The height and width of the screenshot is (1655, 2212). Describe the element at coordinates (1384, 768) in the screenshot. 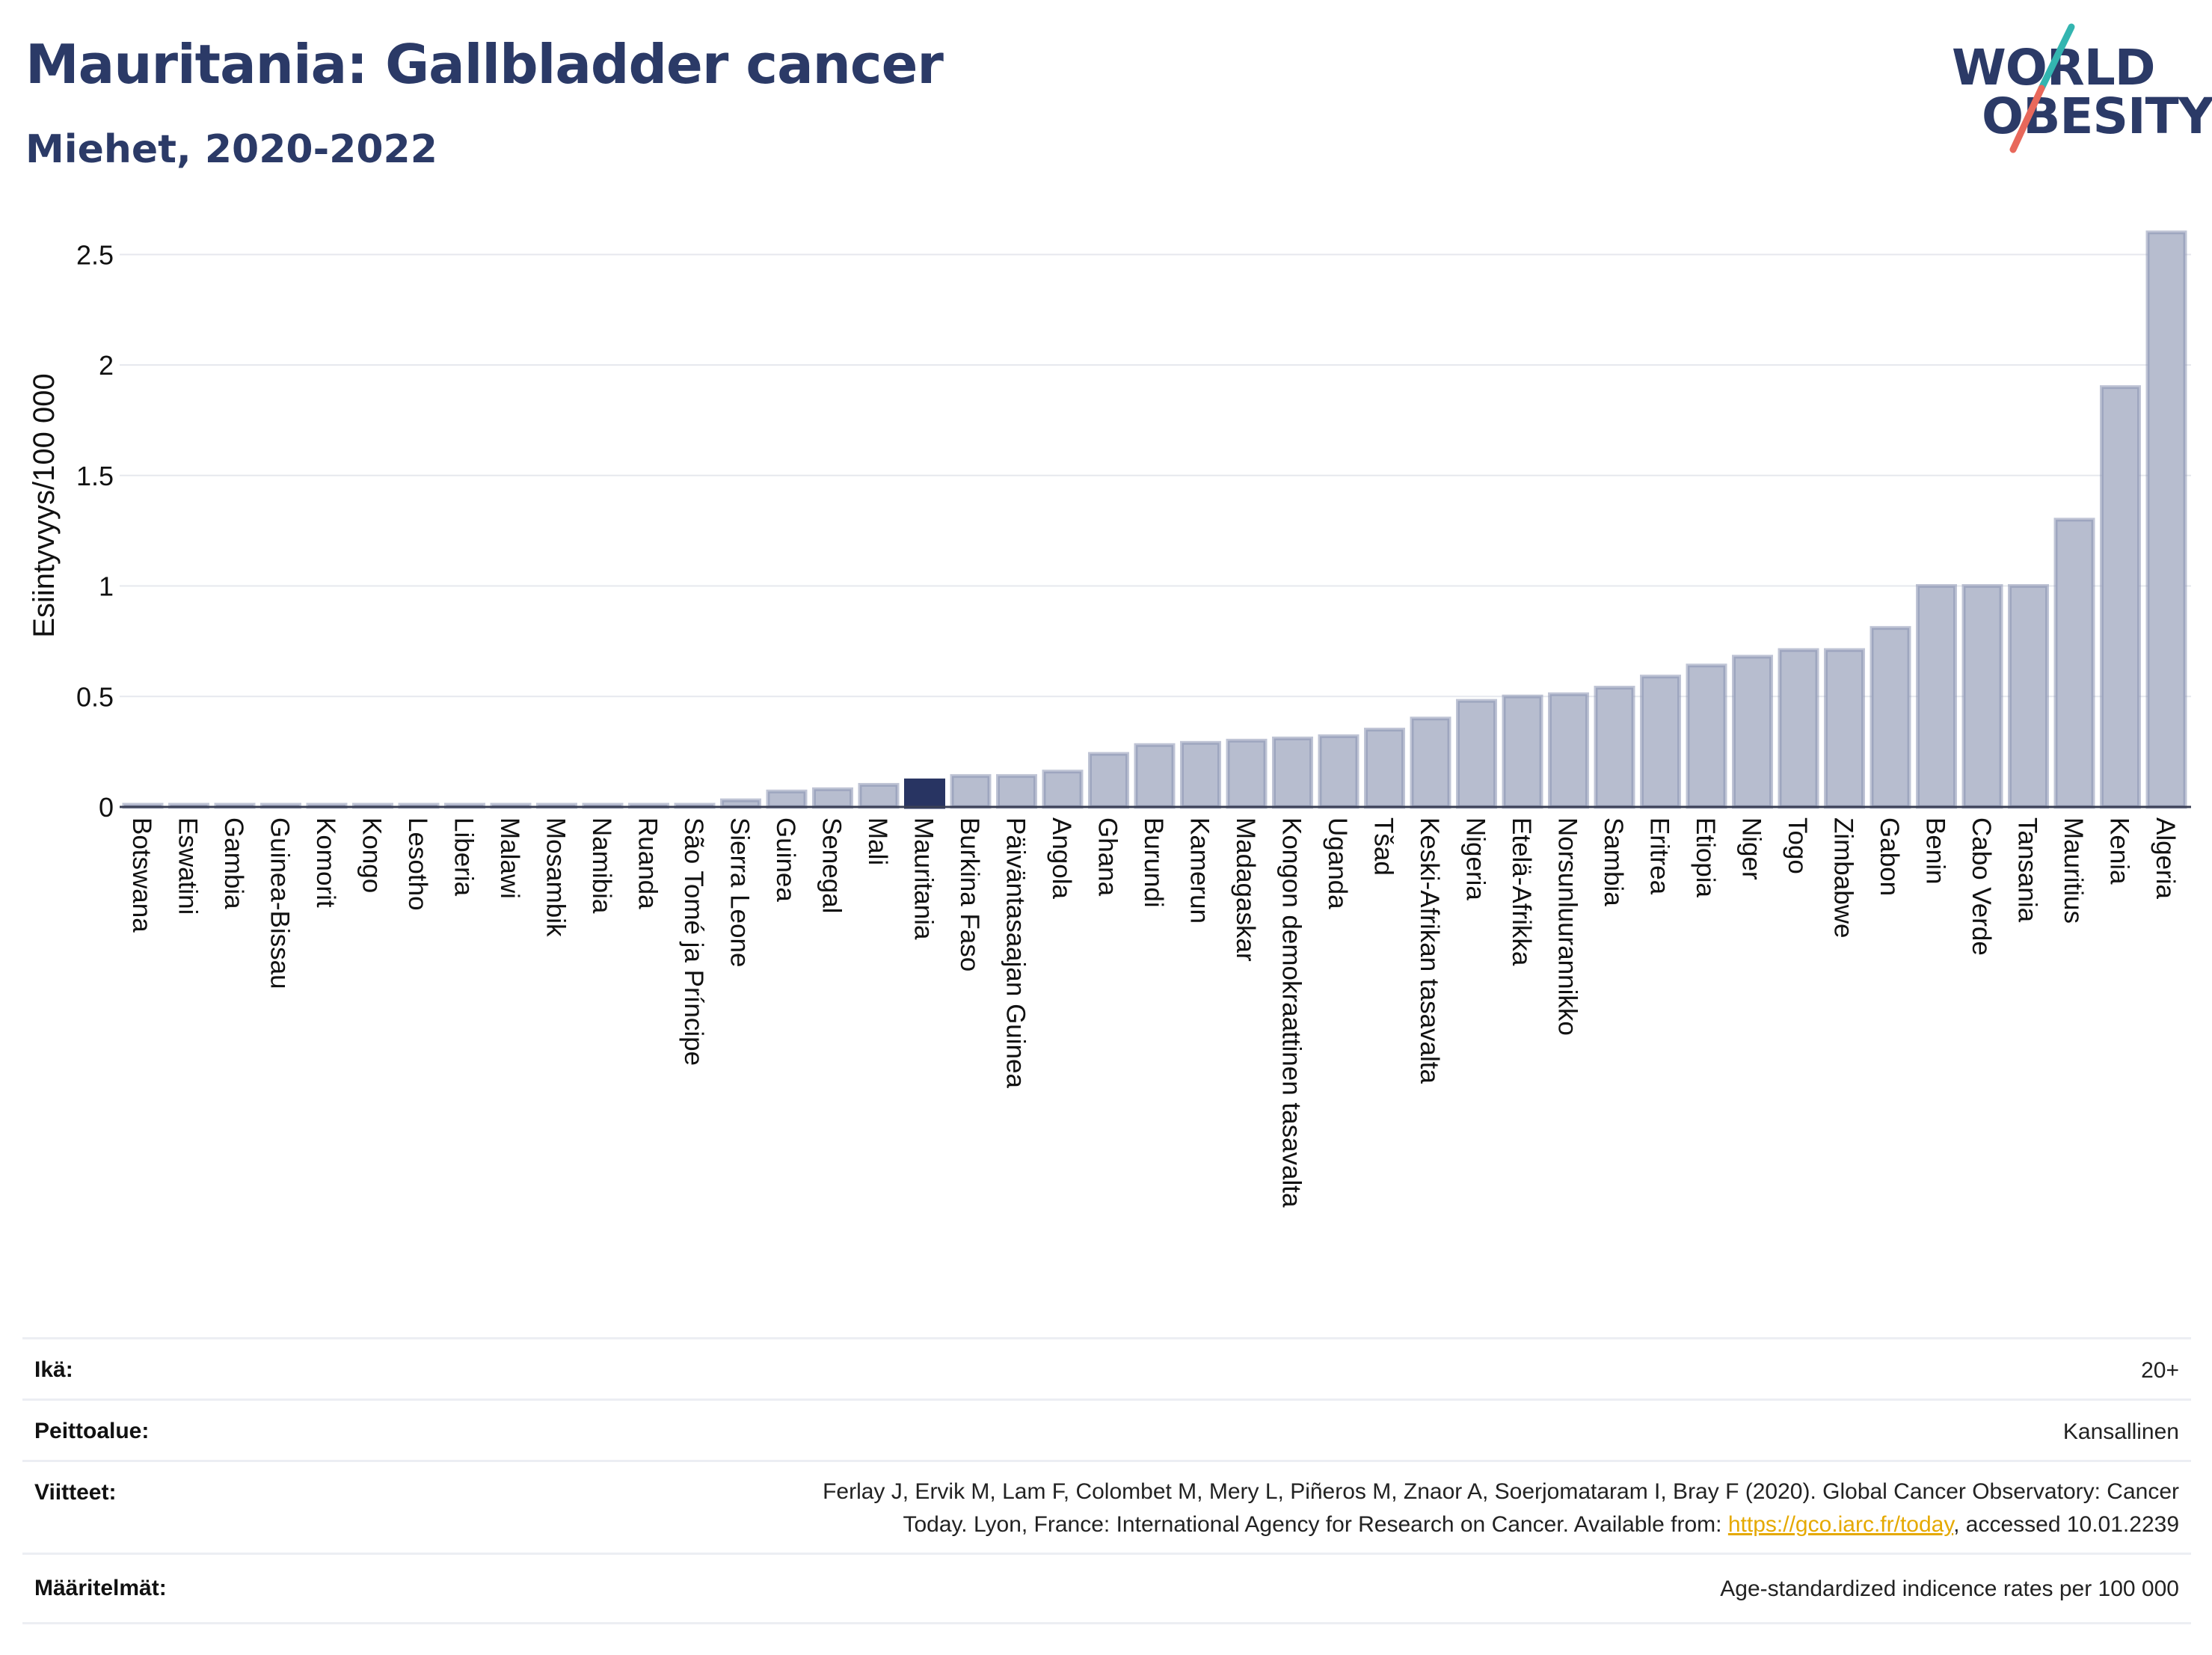

I see `bar-t-ad` at that location.